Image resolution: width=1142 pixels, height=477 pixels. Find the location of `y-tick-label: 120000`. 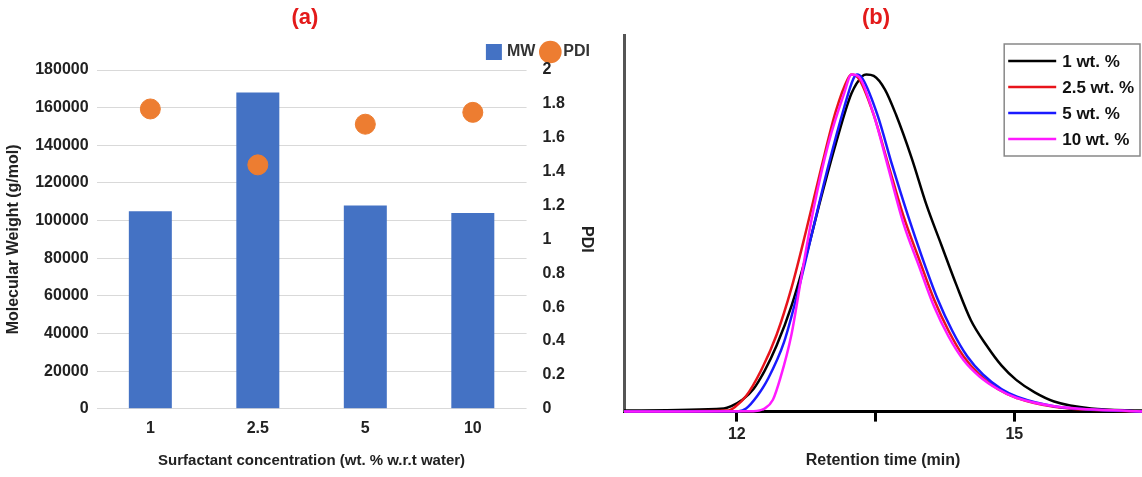

y-tick-label: 120000 is located at coordinates (62, 182).